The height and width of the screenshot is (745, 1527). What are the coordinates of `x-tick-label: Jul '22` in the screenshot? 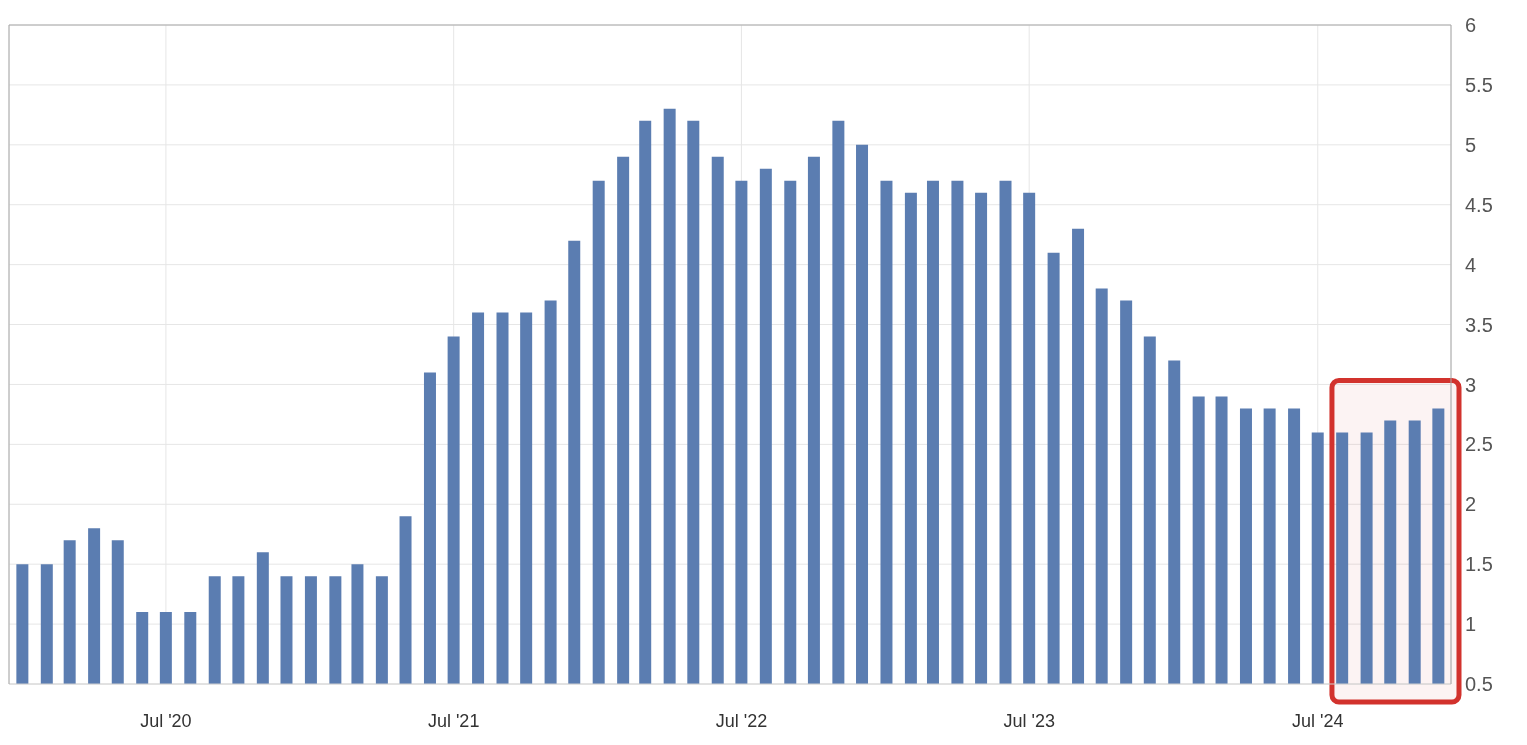 It's located at (741, 720).